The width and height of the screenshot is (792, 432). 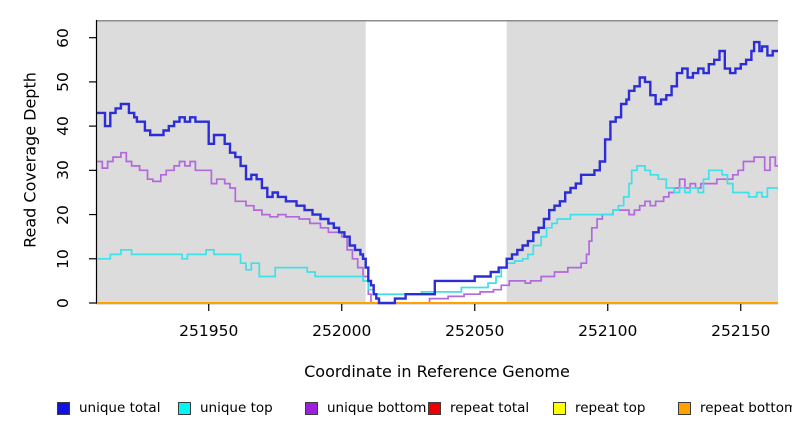 What do you see at coordinates (475, 331) in the screenshot?
I see `x-tick-label: 252050` at bounding box center [475, 331].